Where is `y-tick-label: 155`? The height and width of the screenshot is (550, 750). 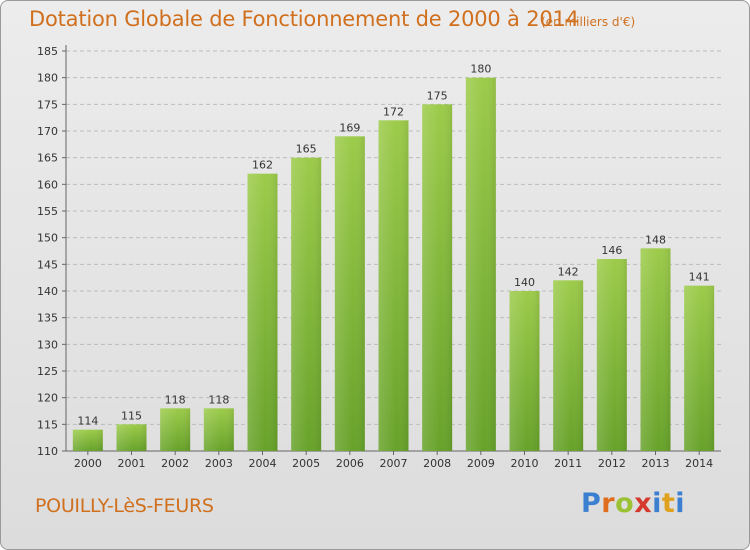
y-tick-label: 155 is located at coordinates (47, 211).